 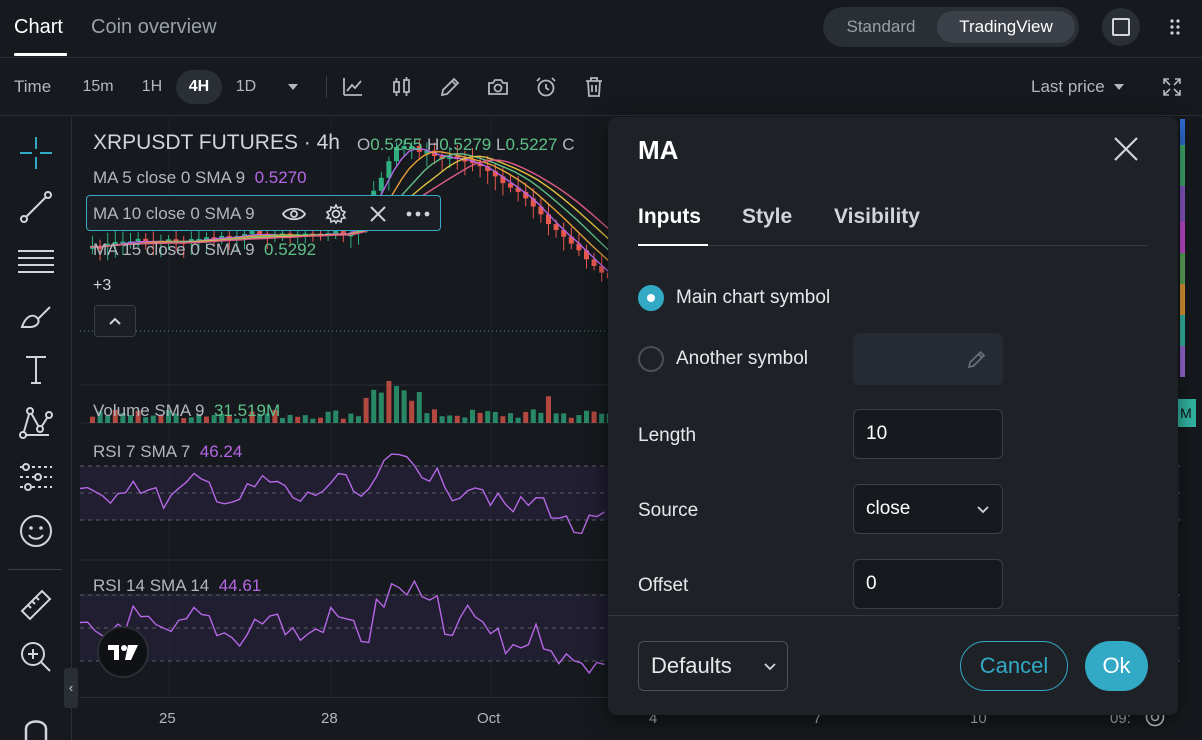 What do you see at coordinates (246, 86) in the screenshot?
I see `timeframe-1d: 1D` at bounding box center [246, 86].